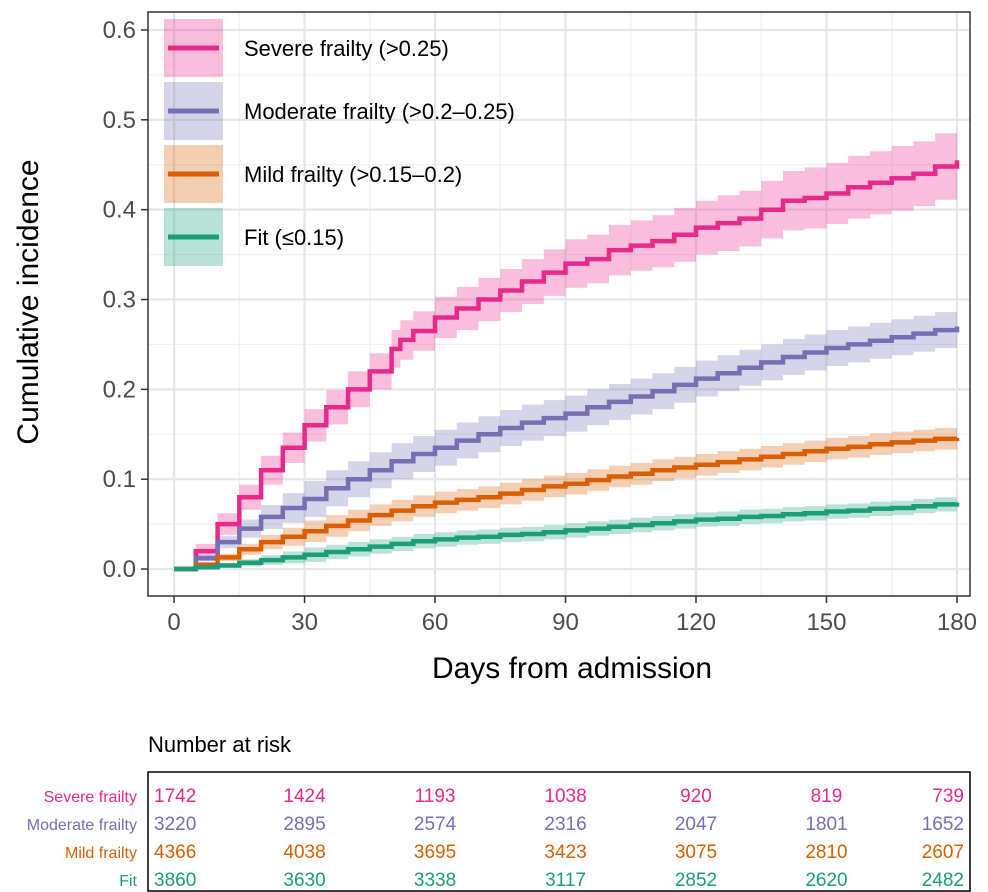  I want to click on risk-row-label: Fit, so click(128, 881).